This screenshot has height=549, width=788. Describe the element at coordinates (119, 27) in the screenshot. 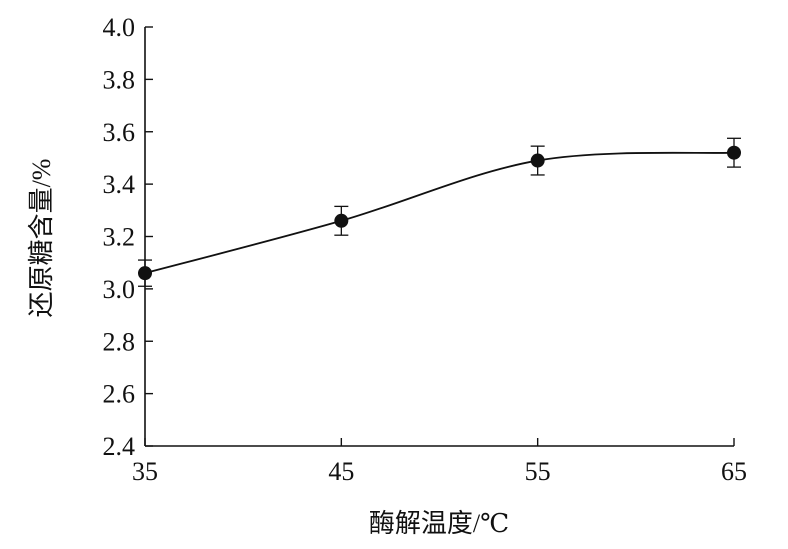

I see `y-tick-label: 4.0` at that location.